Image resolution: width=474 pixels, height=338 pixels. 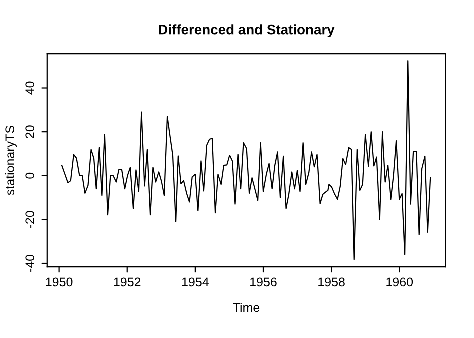 I want to click on y-tick-label: 40, so click(x=30, y=88).